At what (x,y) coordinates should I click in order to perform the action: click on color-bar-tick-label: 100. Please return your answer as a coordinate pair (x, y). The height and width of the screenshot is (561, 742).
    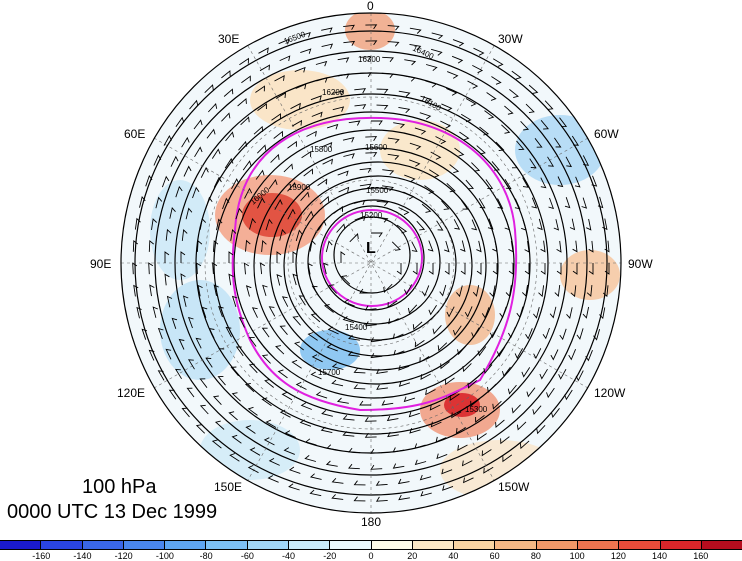
    Looking at the image, I should click on (577, 556).